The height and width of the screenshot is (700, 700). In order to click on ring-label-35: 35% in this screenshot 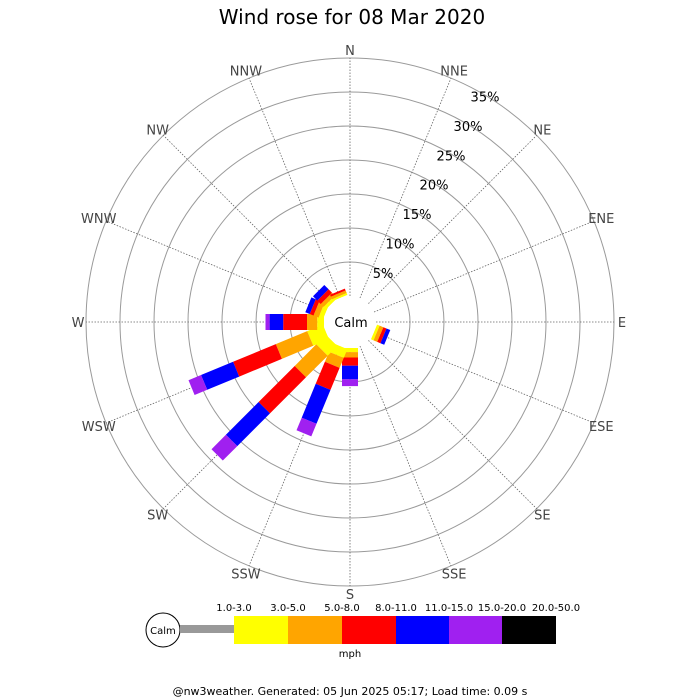, I will do `click(485, 97)`.